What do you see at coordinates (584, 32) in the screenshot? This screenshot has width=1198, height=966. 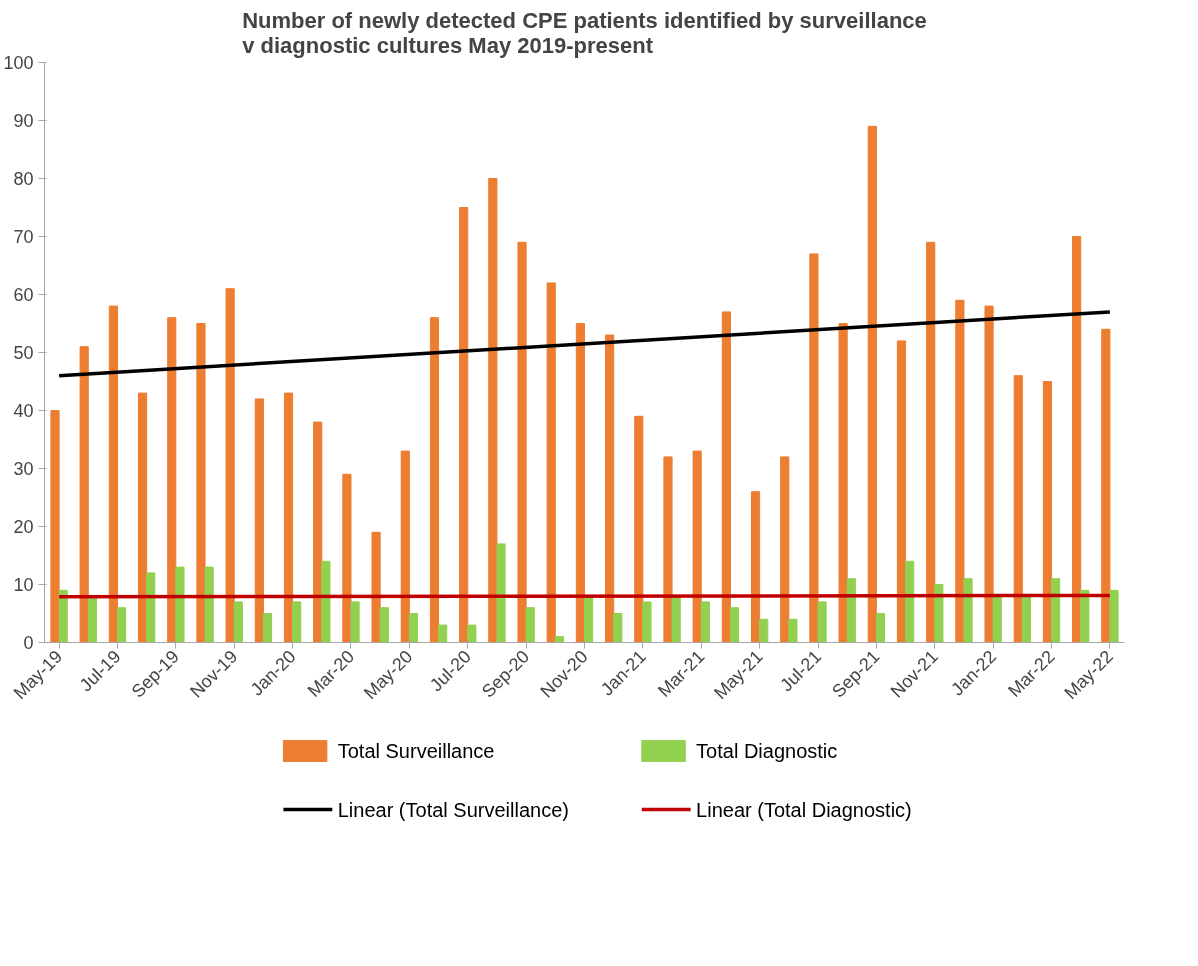 I see `chart-title: Number of newly detected CPE patients identified by surveillance v diagnostic cultures May 2019-present` at bounding box center [584, 32].